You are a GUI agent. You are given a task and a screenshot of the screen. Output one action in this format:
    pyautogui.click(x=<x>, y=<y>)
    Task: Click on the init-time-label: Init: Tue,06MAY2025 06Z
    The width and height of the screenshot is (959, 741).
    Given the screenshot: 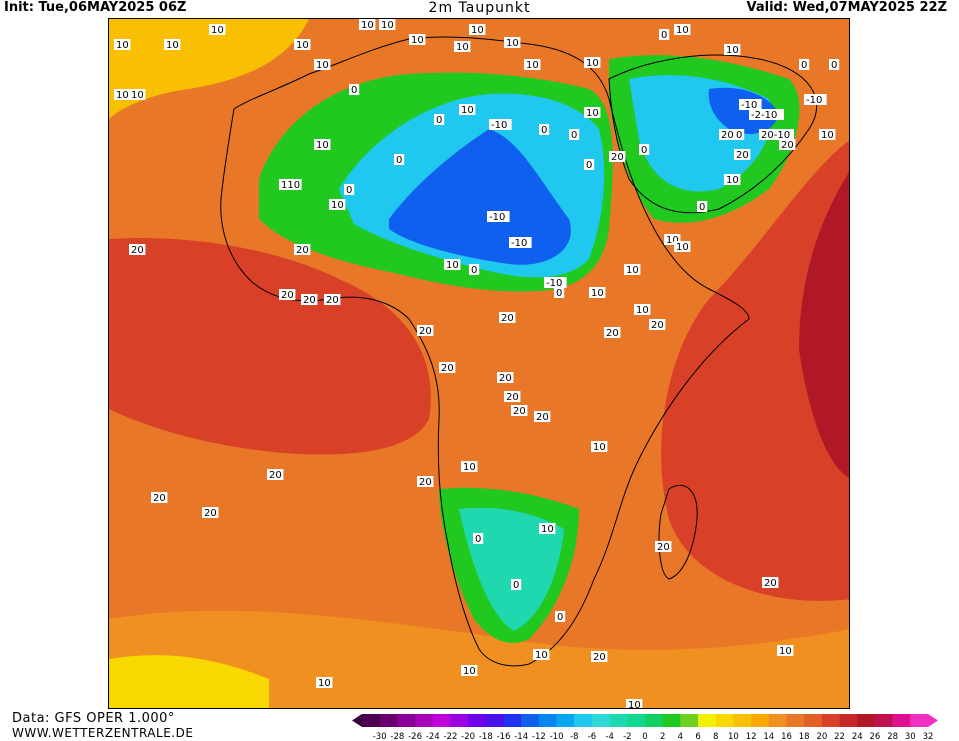 What is the action you would take?
    pyautogui.click(x=95, y=7)
    